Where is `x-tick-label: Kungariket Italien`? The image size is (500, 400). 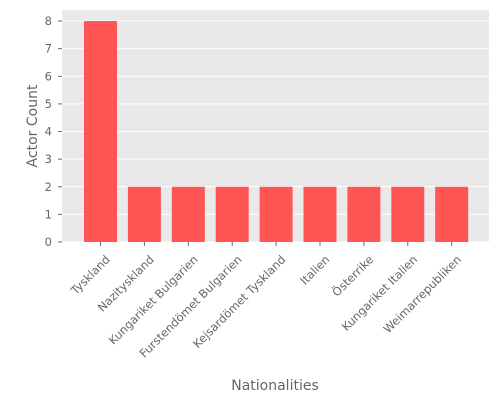
x-tick-label: Kungariket Italien is located at coordinates (379, 292).